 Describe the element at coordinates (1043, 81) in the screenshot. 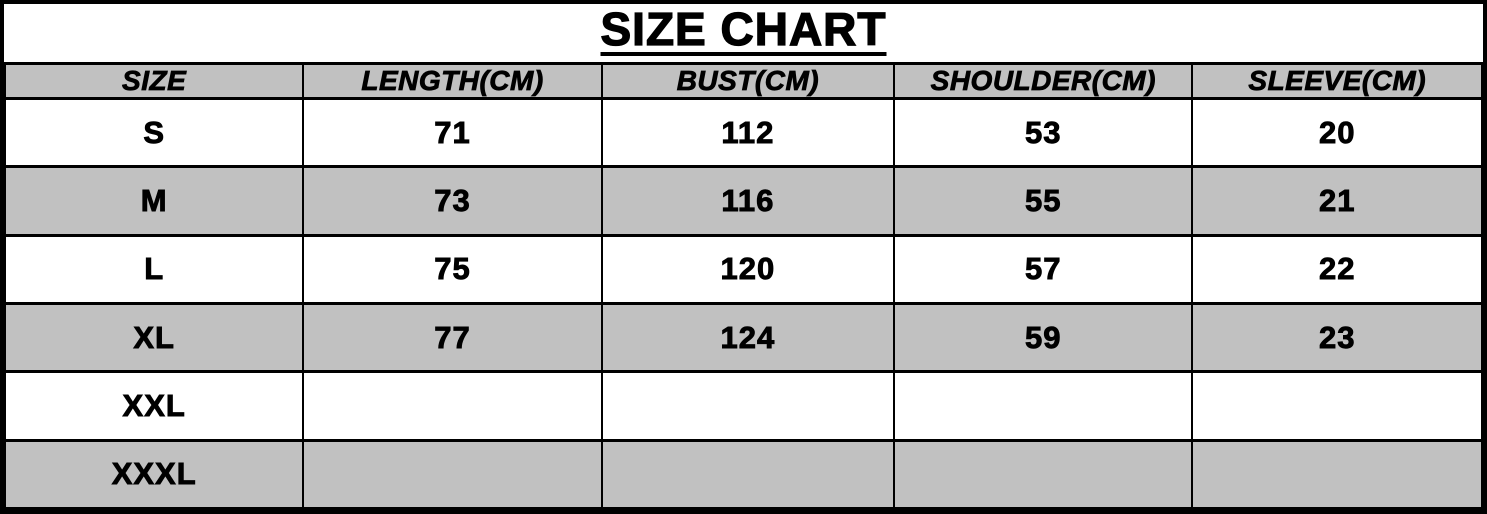

I see `column-header-shoulder: SHOULDER(CM)` at that location.